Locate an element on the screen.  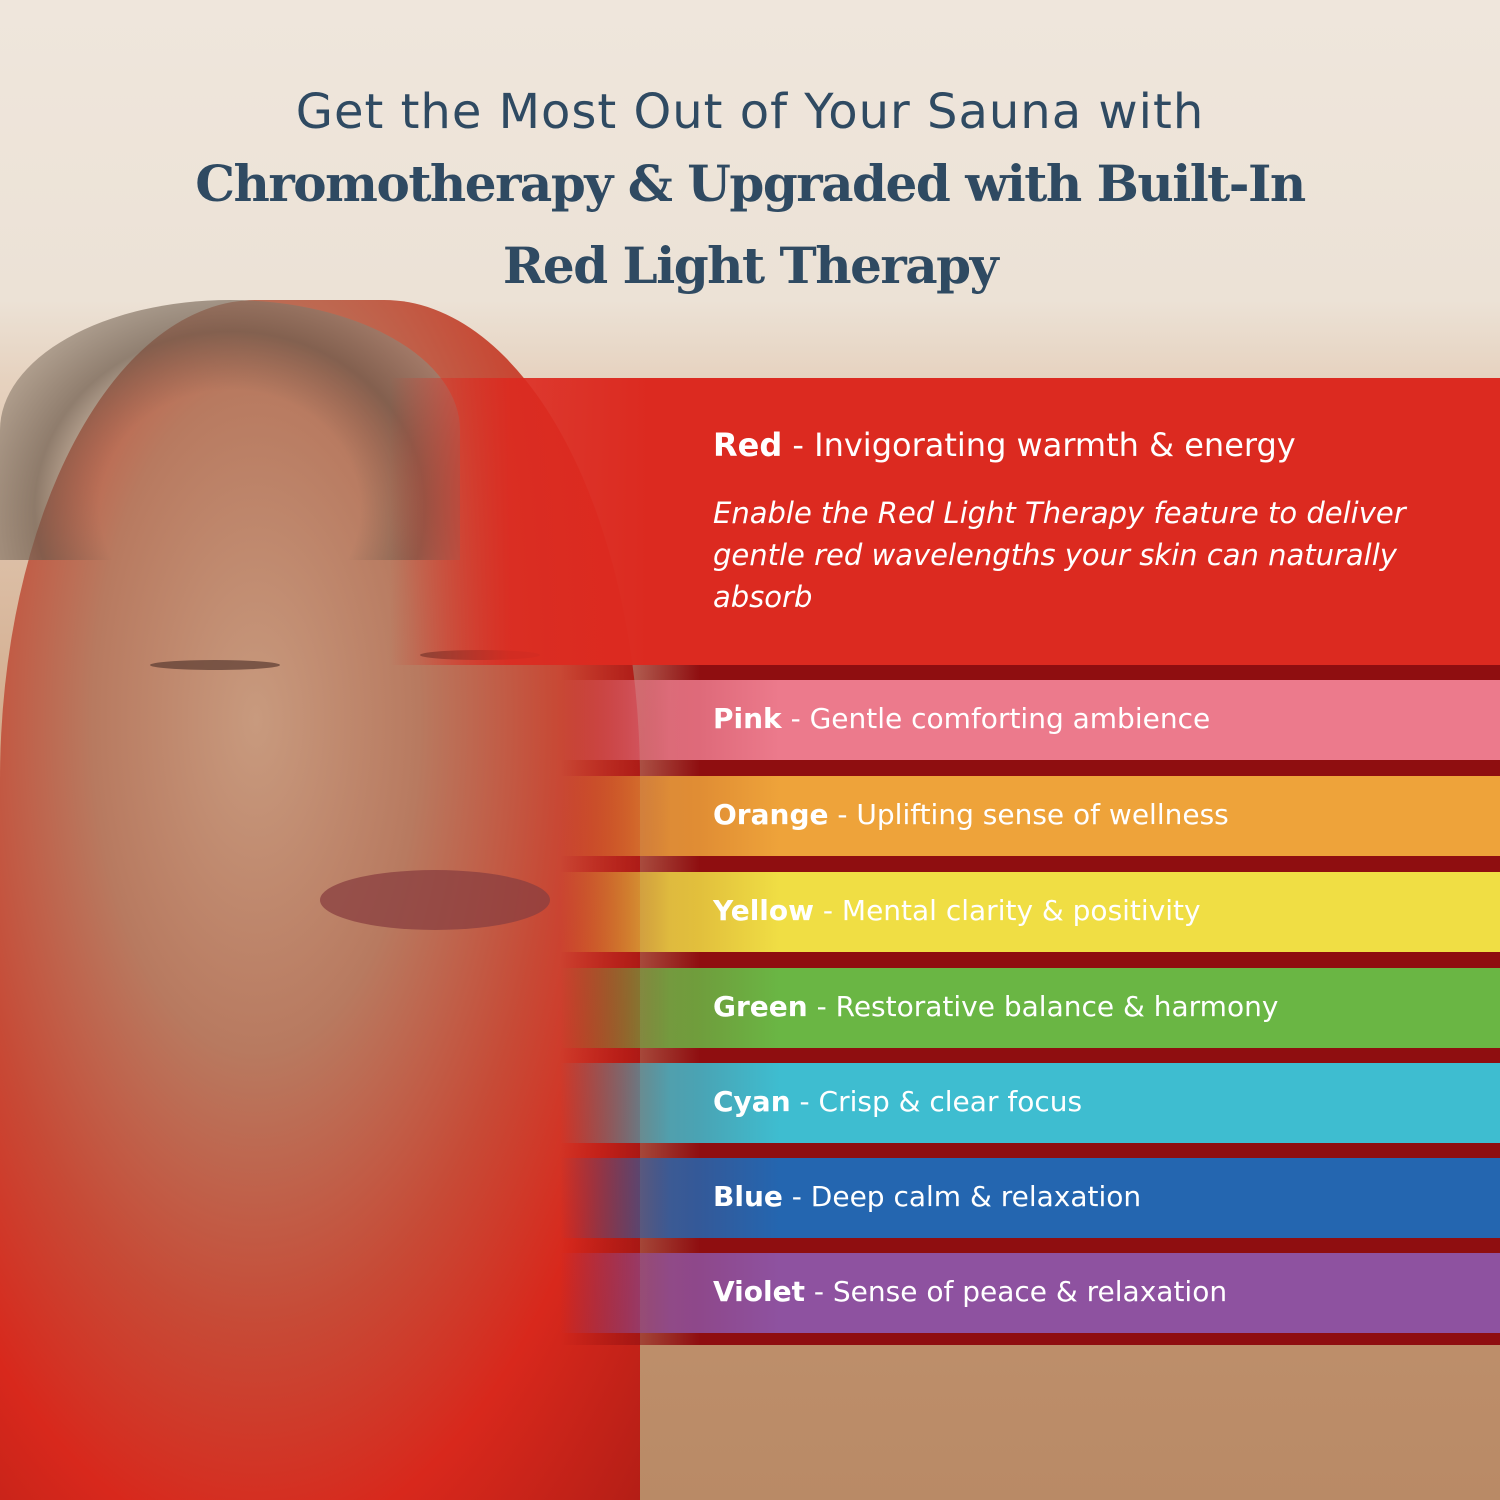
color-name: Blue is located at coordinates (748, 1196).